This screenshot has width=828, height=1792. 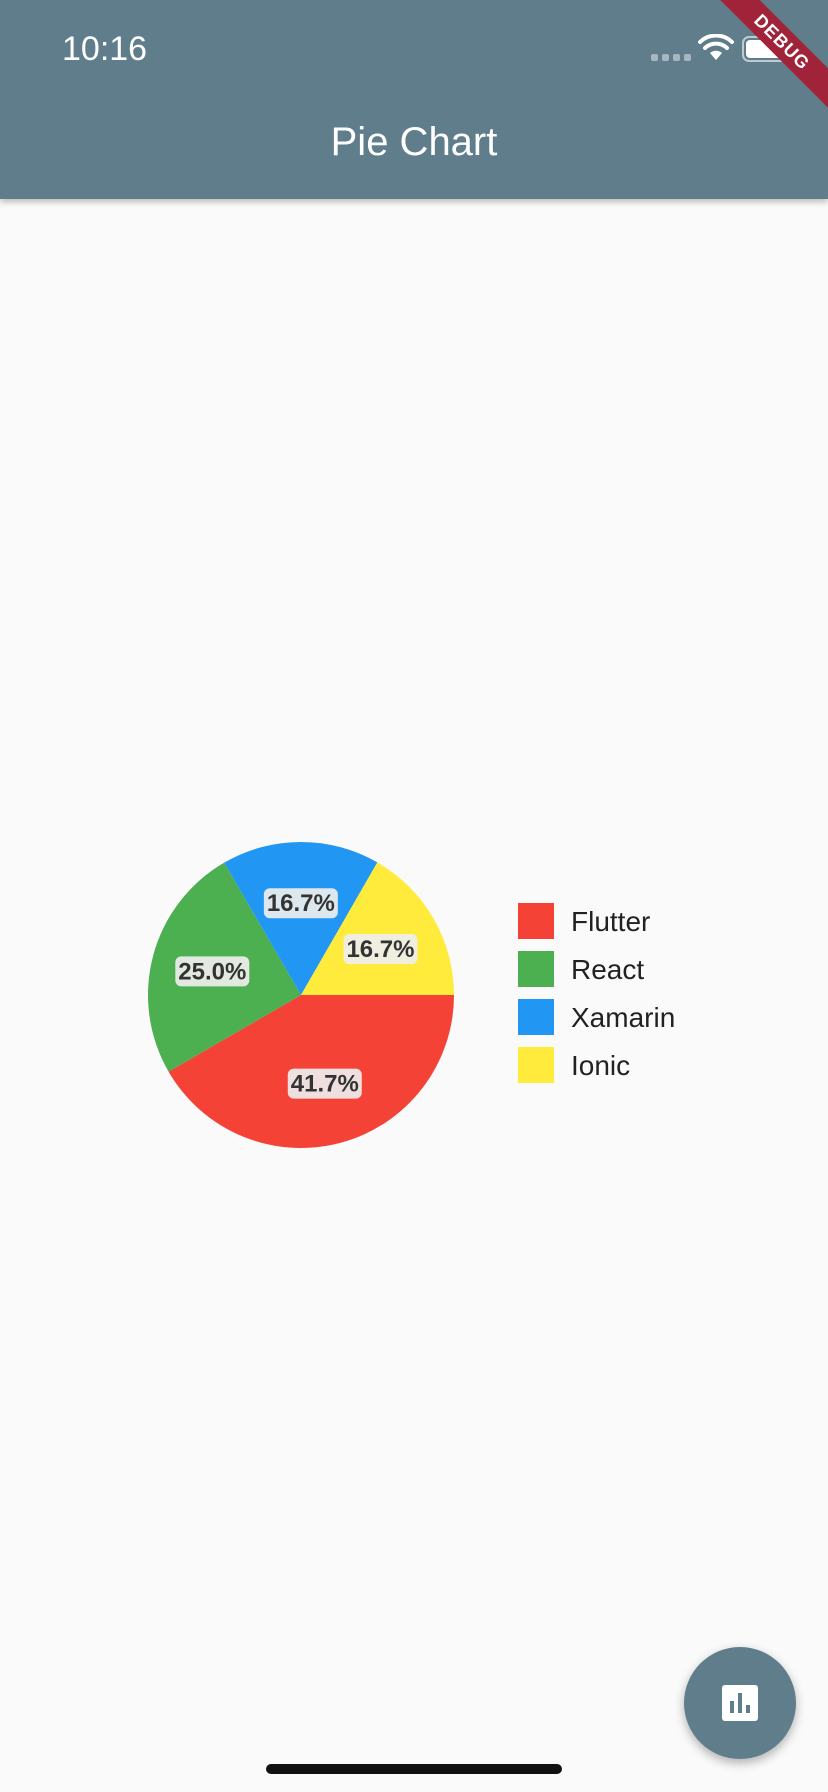 I want to click on legend-label-xamarin: Xamarin, so click(x=623, y=1017).